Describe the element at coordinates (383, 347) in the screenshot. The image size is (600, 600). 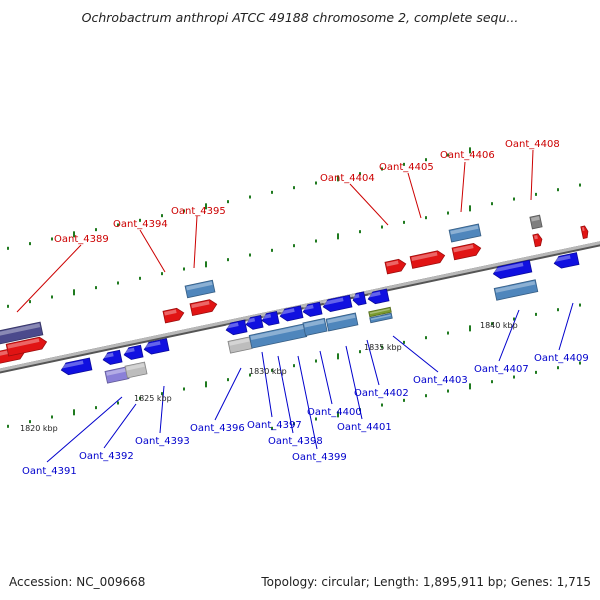
I see `scale-label: 1835 kbp` at that location.